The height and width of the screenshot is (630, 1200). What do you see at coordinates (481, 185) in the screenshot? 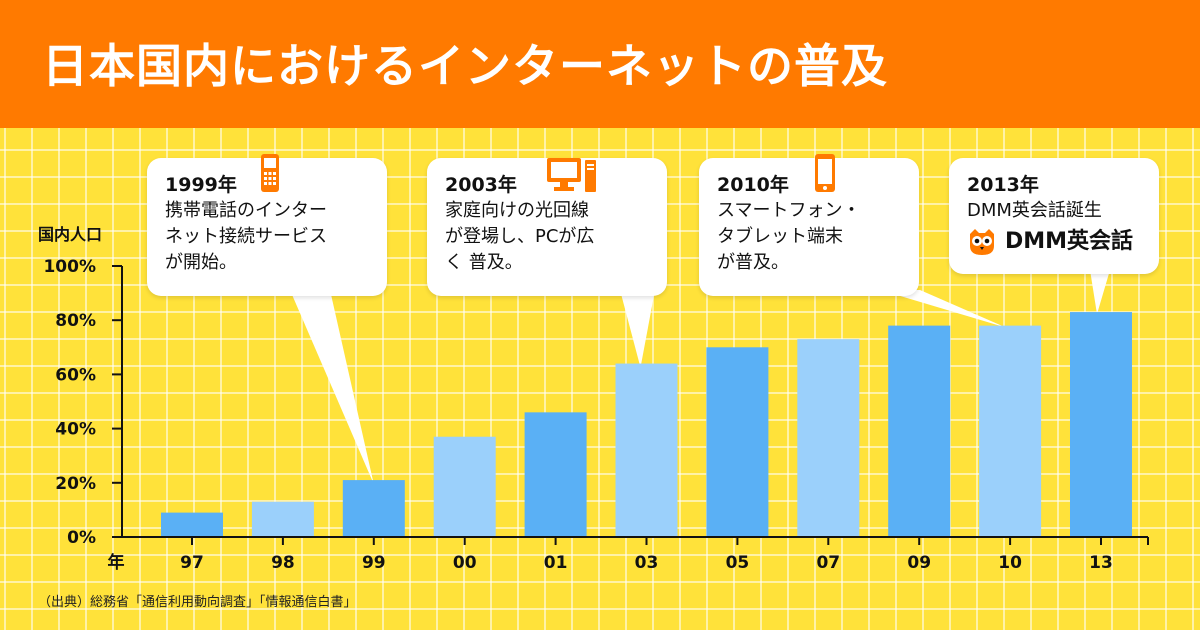
I see `callout-year: 2003年` at bounding box center [481, 185].